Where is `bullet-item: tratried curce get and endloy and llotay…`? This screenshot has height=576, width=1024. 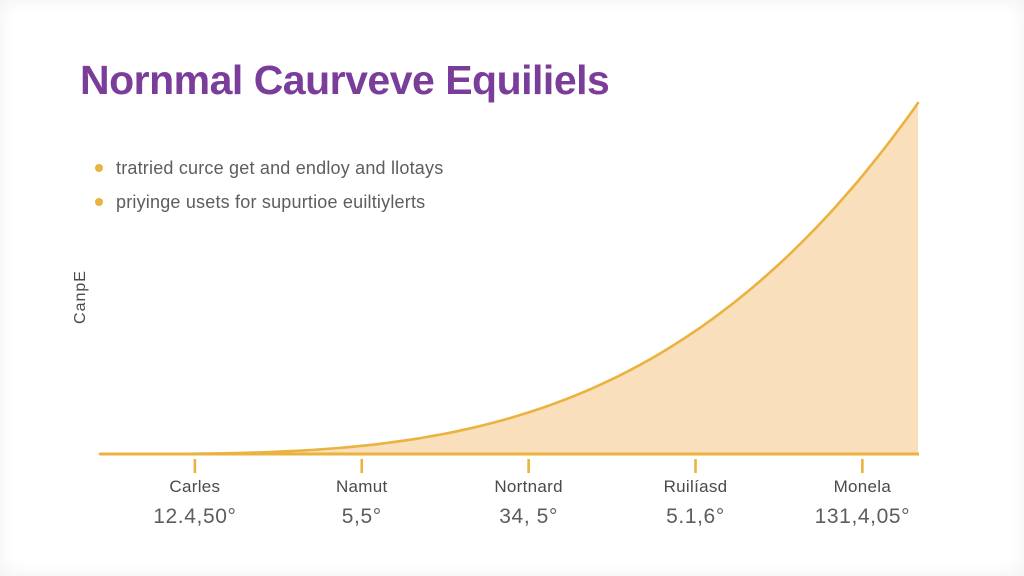
bullet-item: tratried curce get and endloy and llotay… is located at coordinates (269, 168).